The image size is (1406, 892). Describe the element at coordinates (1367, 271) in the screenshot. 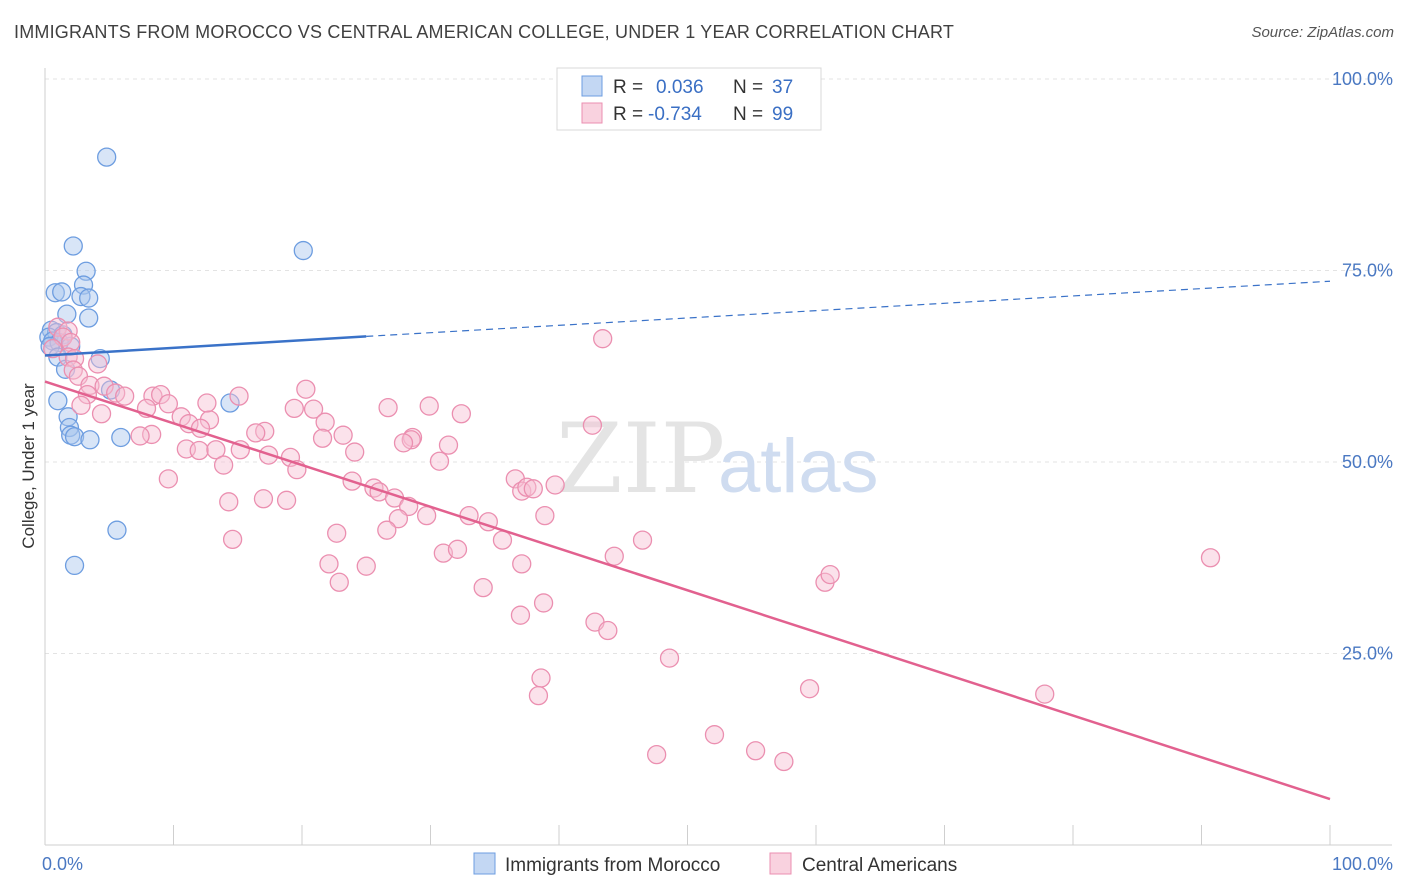

I see `y-tick-label-2: 75.0%` at that location.